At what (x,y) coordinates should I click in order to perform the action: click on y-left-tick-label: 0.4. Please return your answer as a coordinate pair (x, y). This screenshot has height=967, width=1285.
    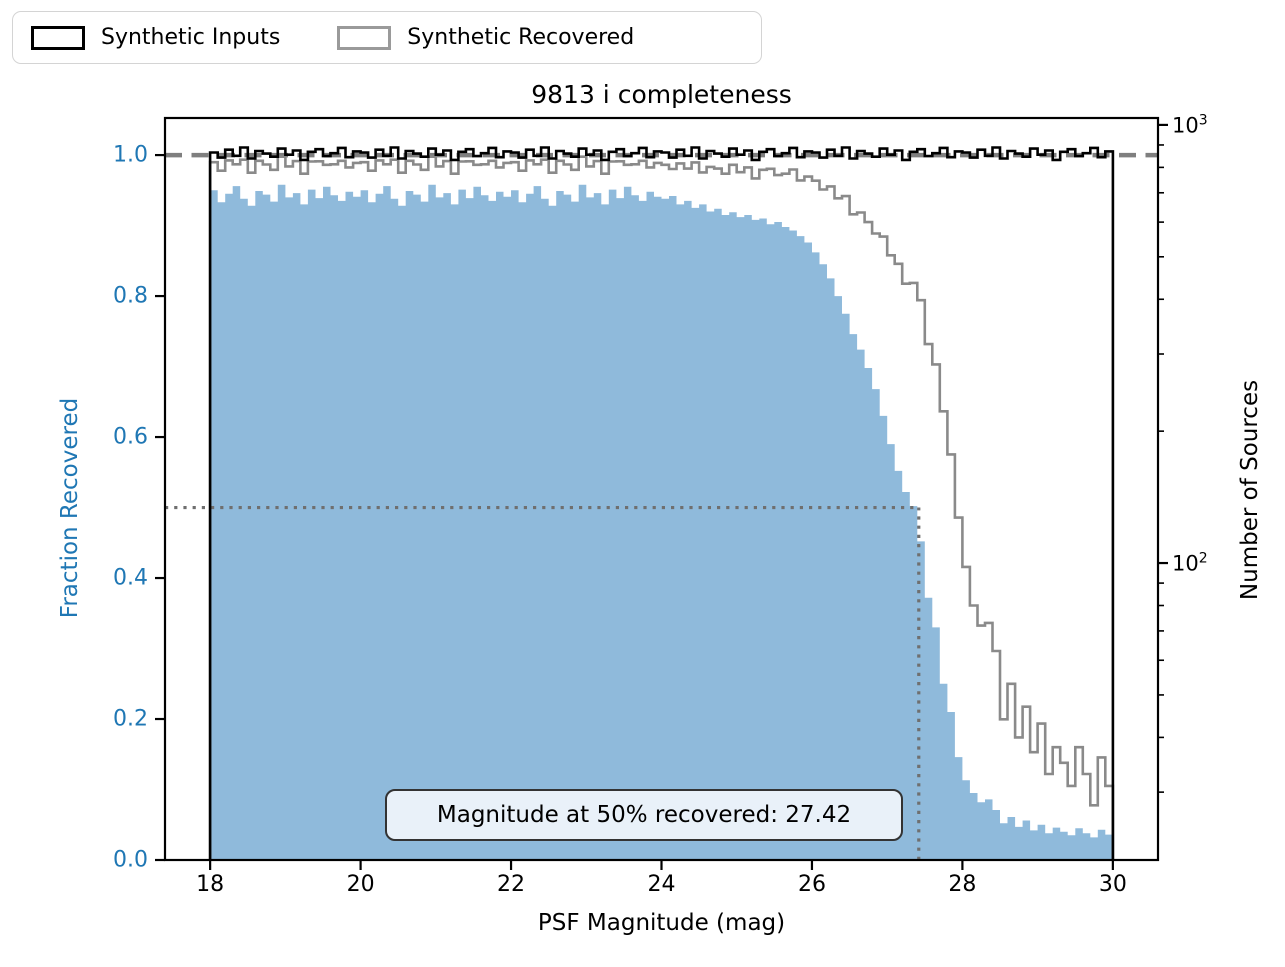
    Looking at the image, I should click on (130, 578).